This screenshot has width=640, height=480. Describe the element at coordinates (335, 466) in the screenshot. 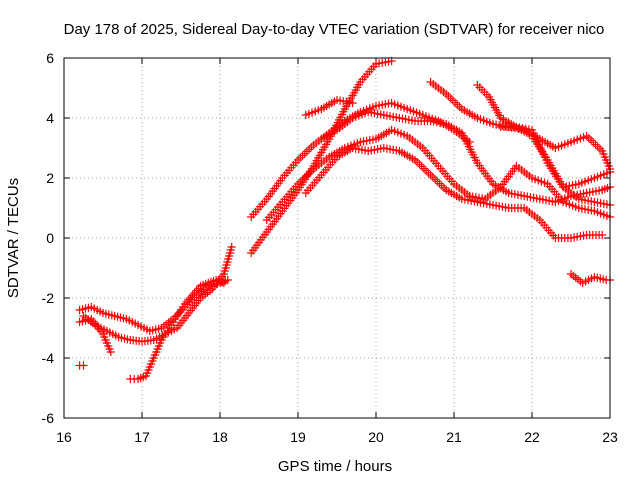

I see `x-axis-label: GPS time / hours` at that location.